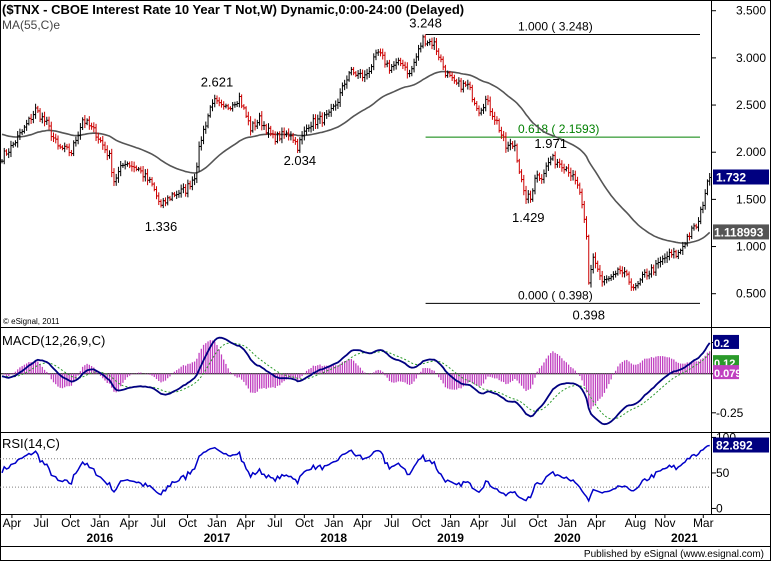 The height and width of the screenshot is (566, 771). I want to click on time-month-label: Aug, so click(635, 523).